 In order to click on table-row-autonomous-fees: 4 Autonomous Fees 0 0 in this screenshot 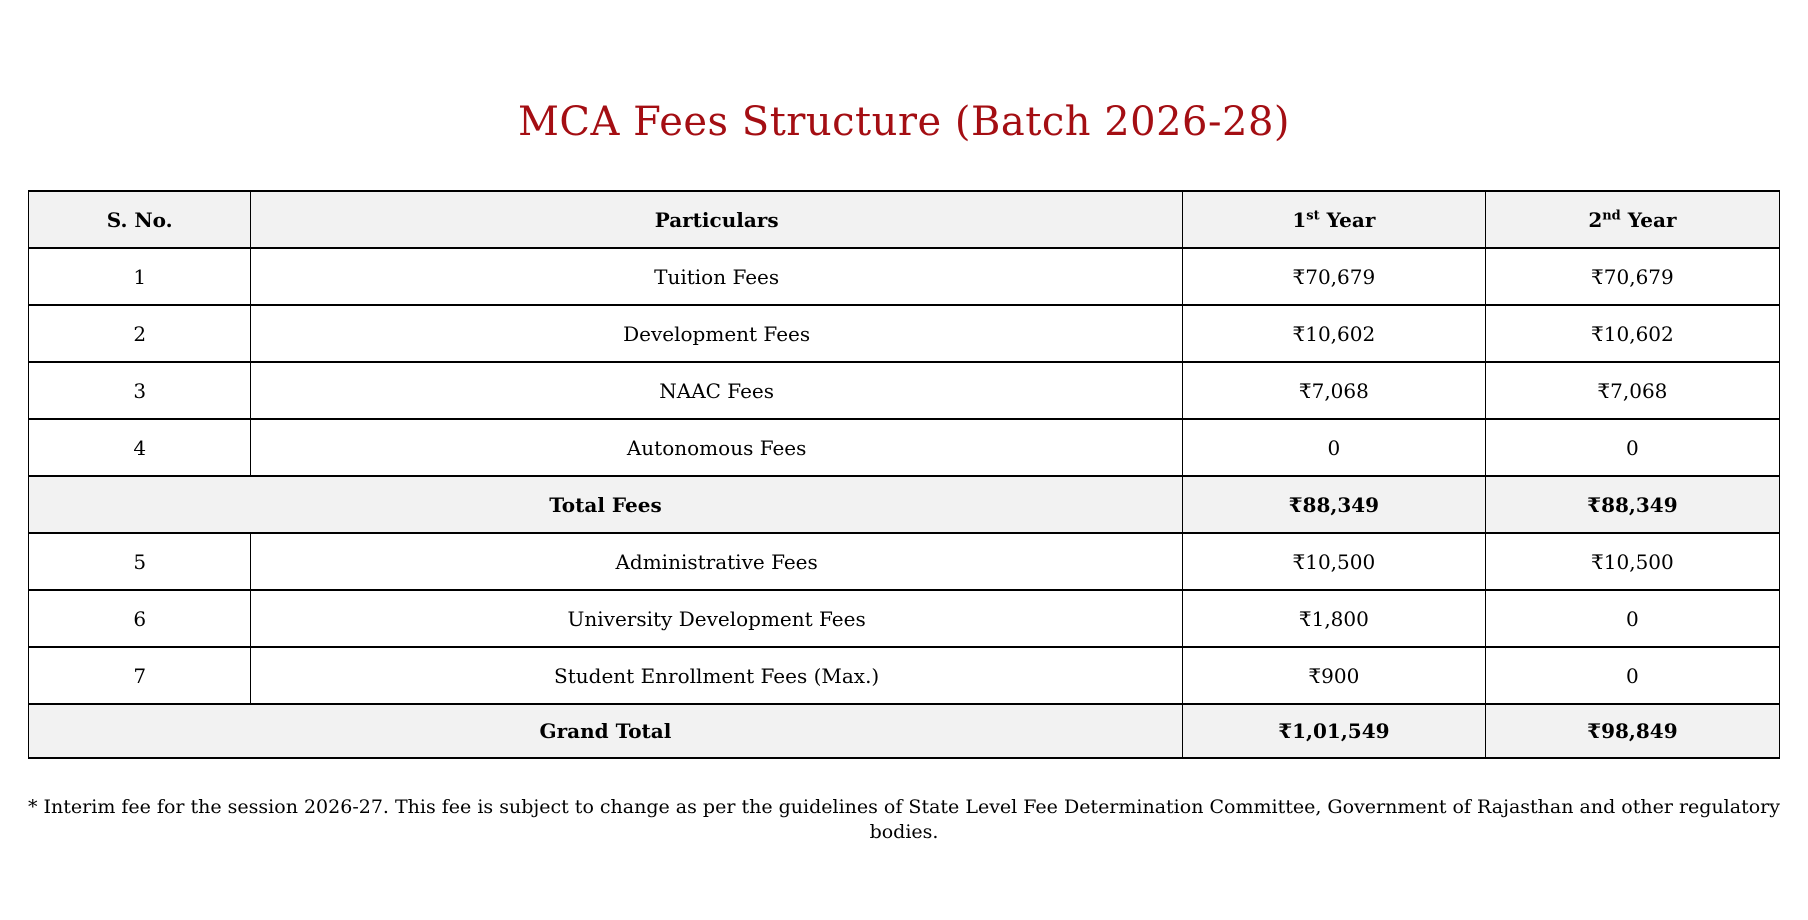, I will do `click(904, 447)`.